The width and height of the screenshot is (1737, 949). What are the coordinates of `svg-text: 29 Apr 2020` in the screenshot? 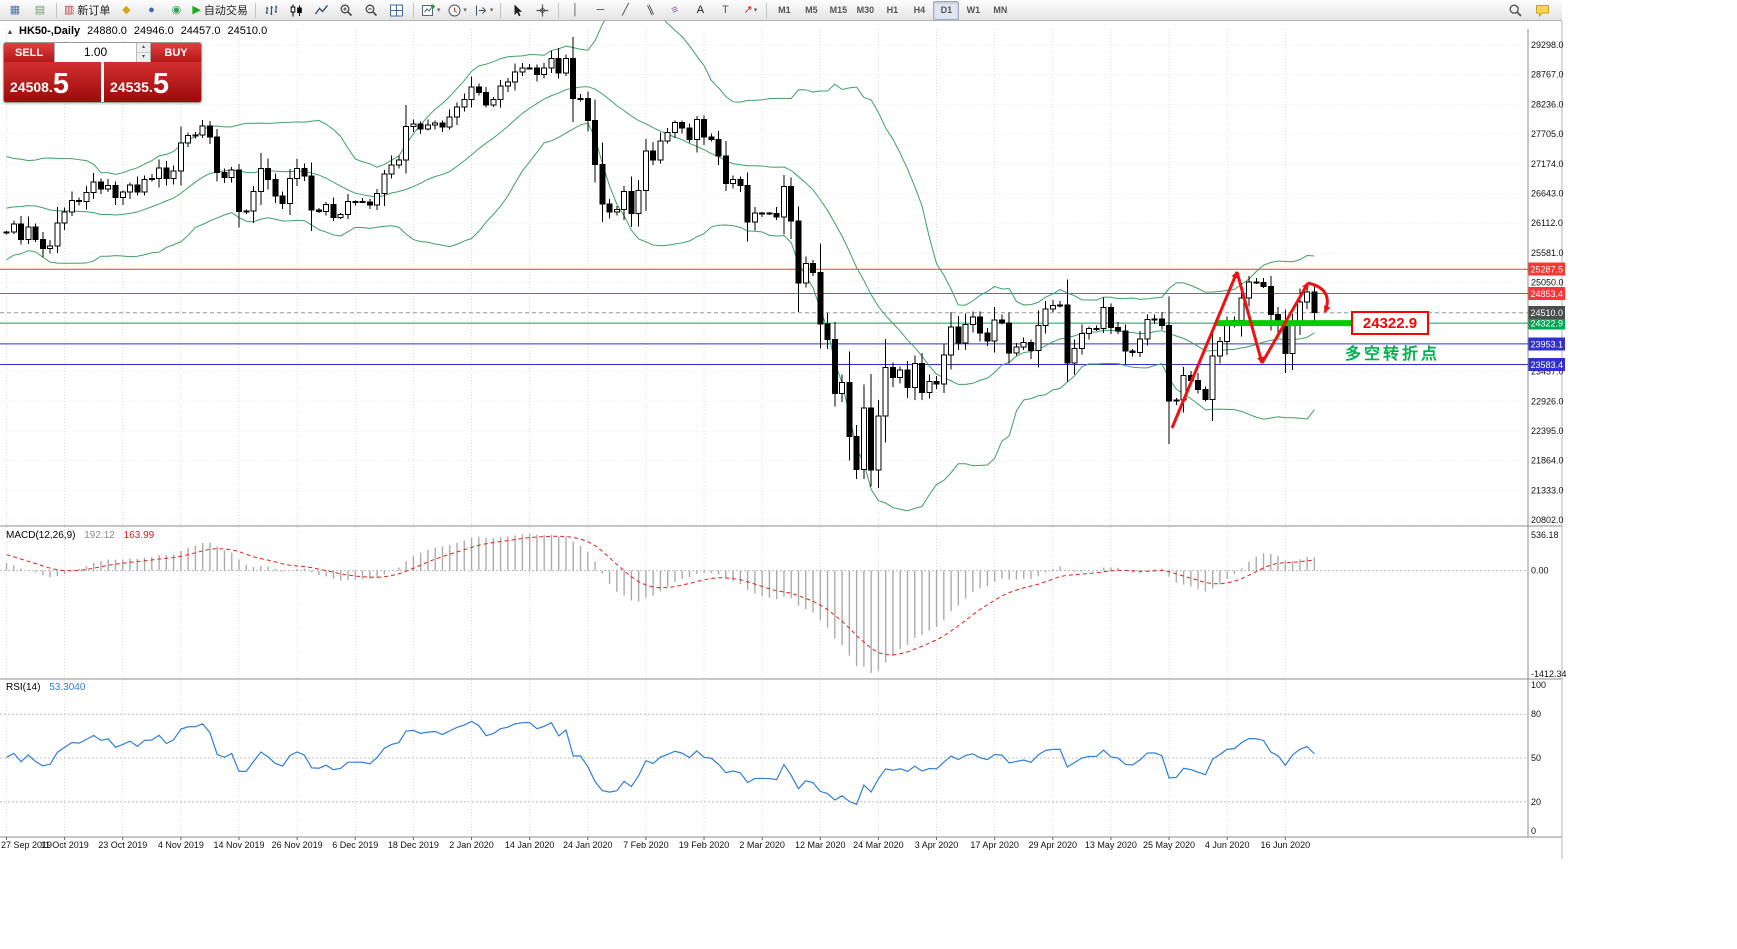 It's located at (1053, 845).